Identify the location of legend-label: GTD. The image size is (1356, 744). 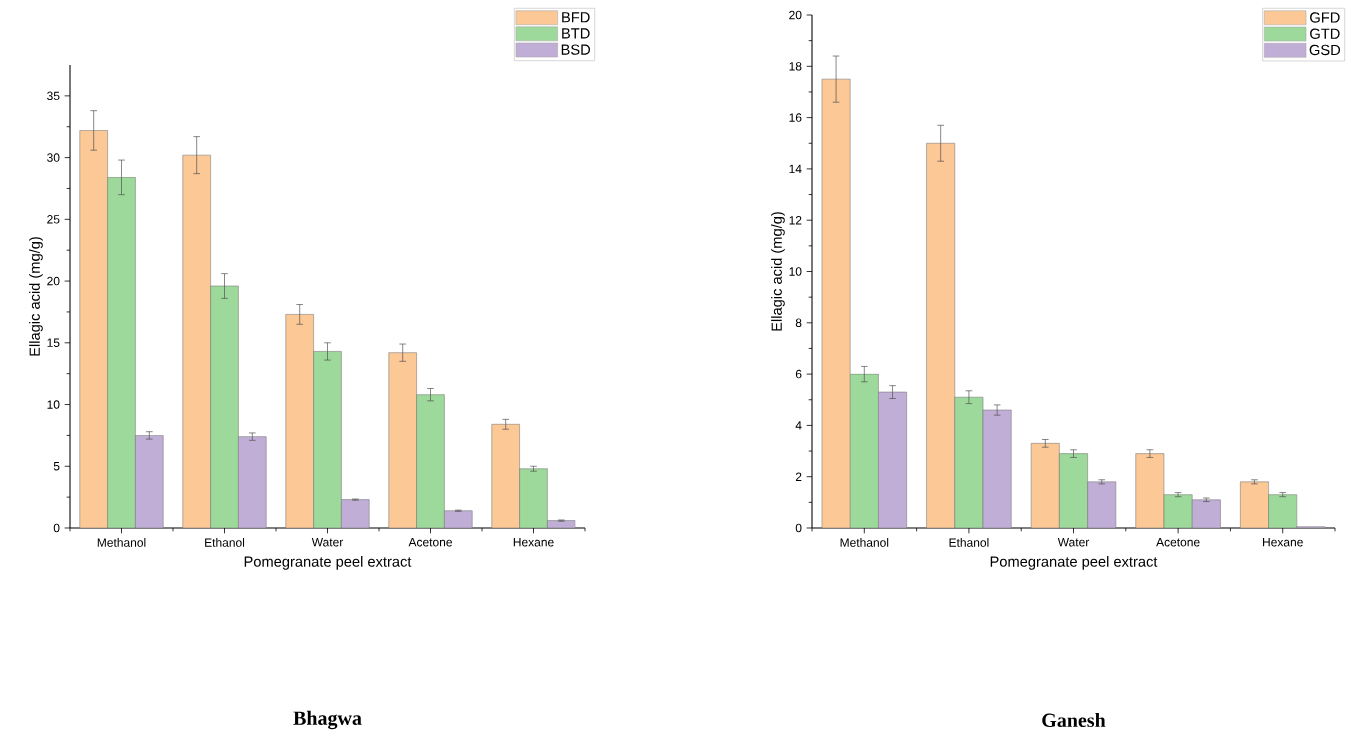
(1325, 33).